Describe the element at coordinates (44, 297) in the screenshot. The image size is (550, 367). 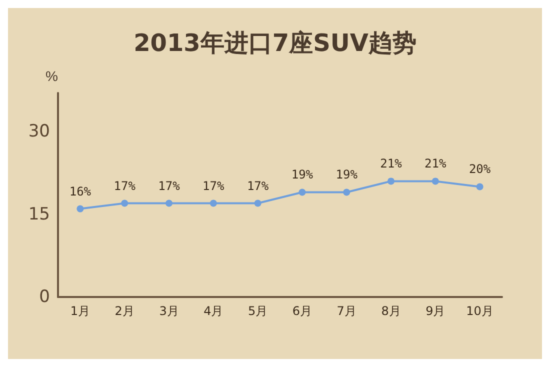
I see `y-tick-label: 0` at that location.